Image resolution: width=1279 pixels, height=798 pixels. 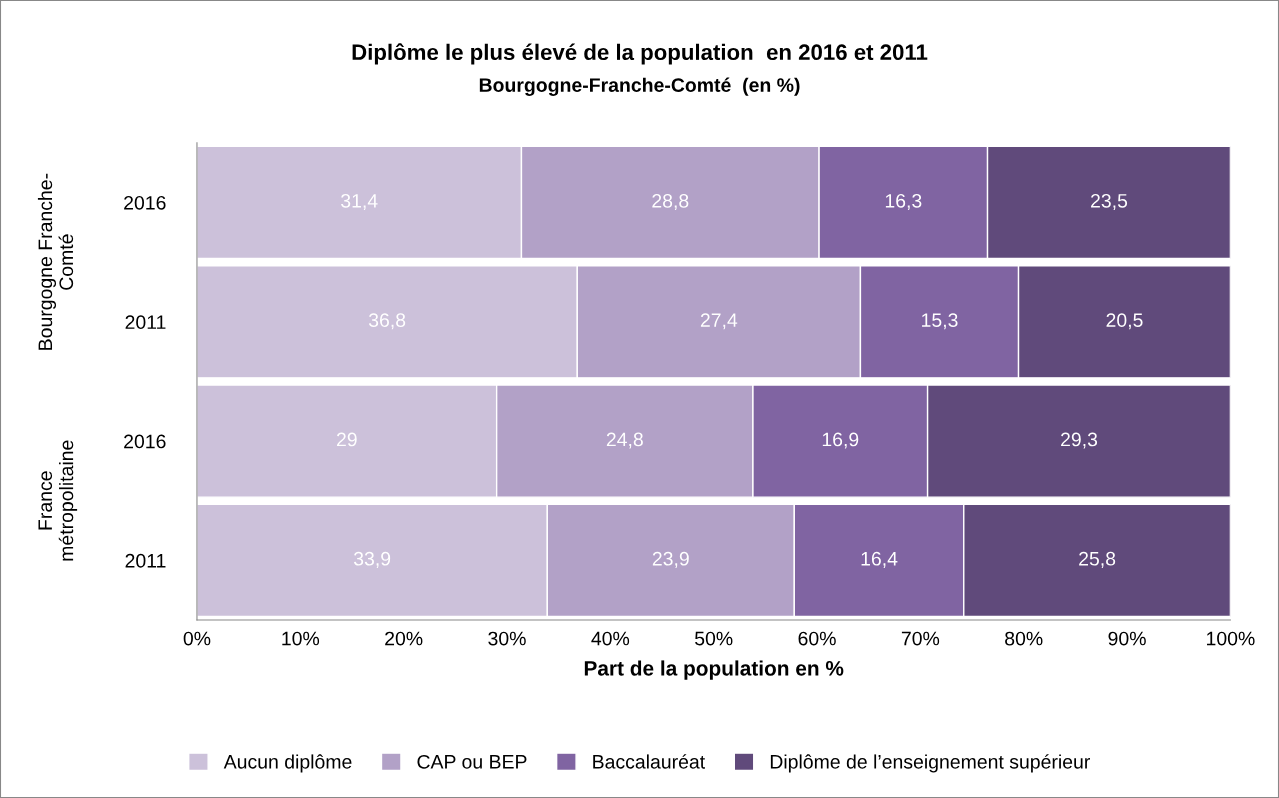 What do you see at coordinates (920, 638) in the screenshot?
I see `x-tick-label: 70%` at bounding box center [920, 638].